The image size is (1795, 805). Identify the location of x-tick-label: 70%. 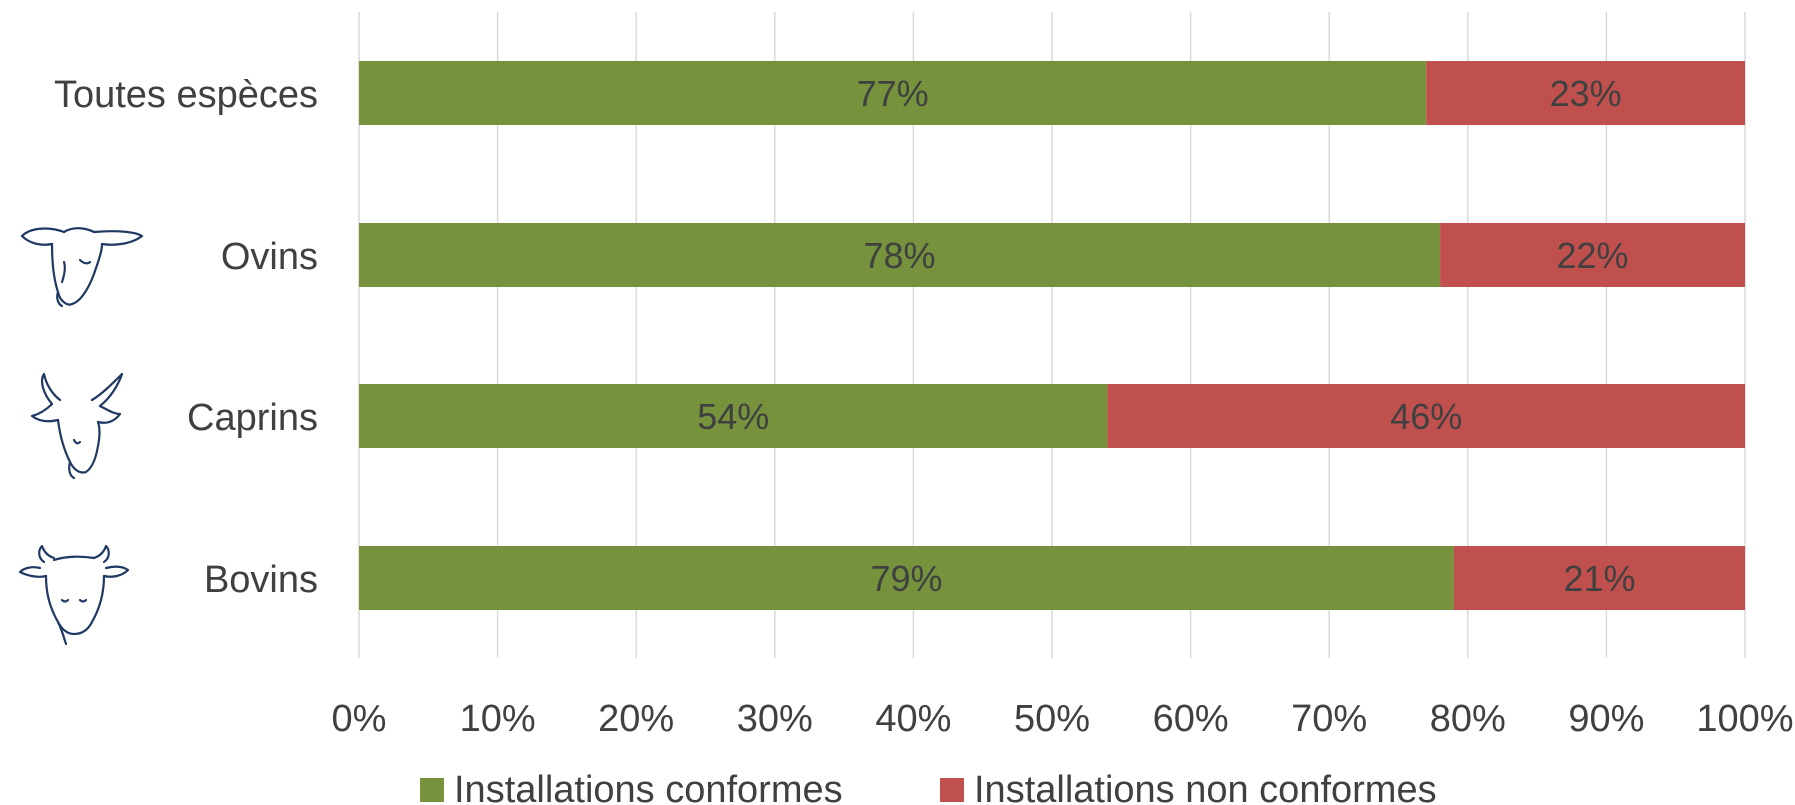
(1329, 719).